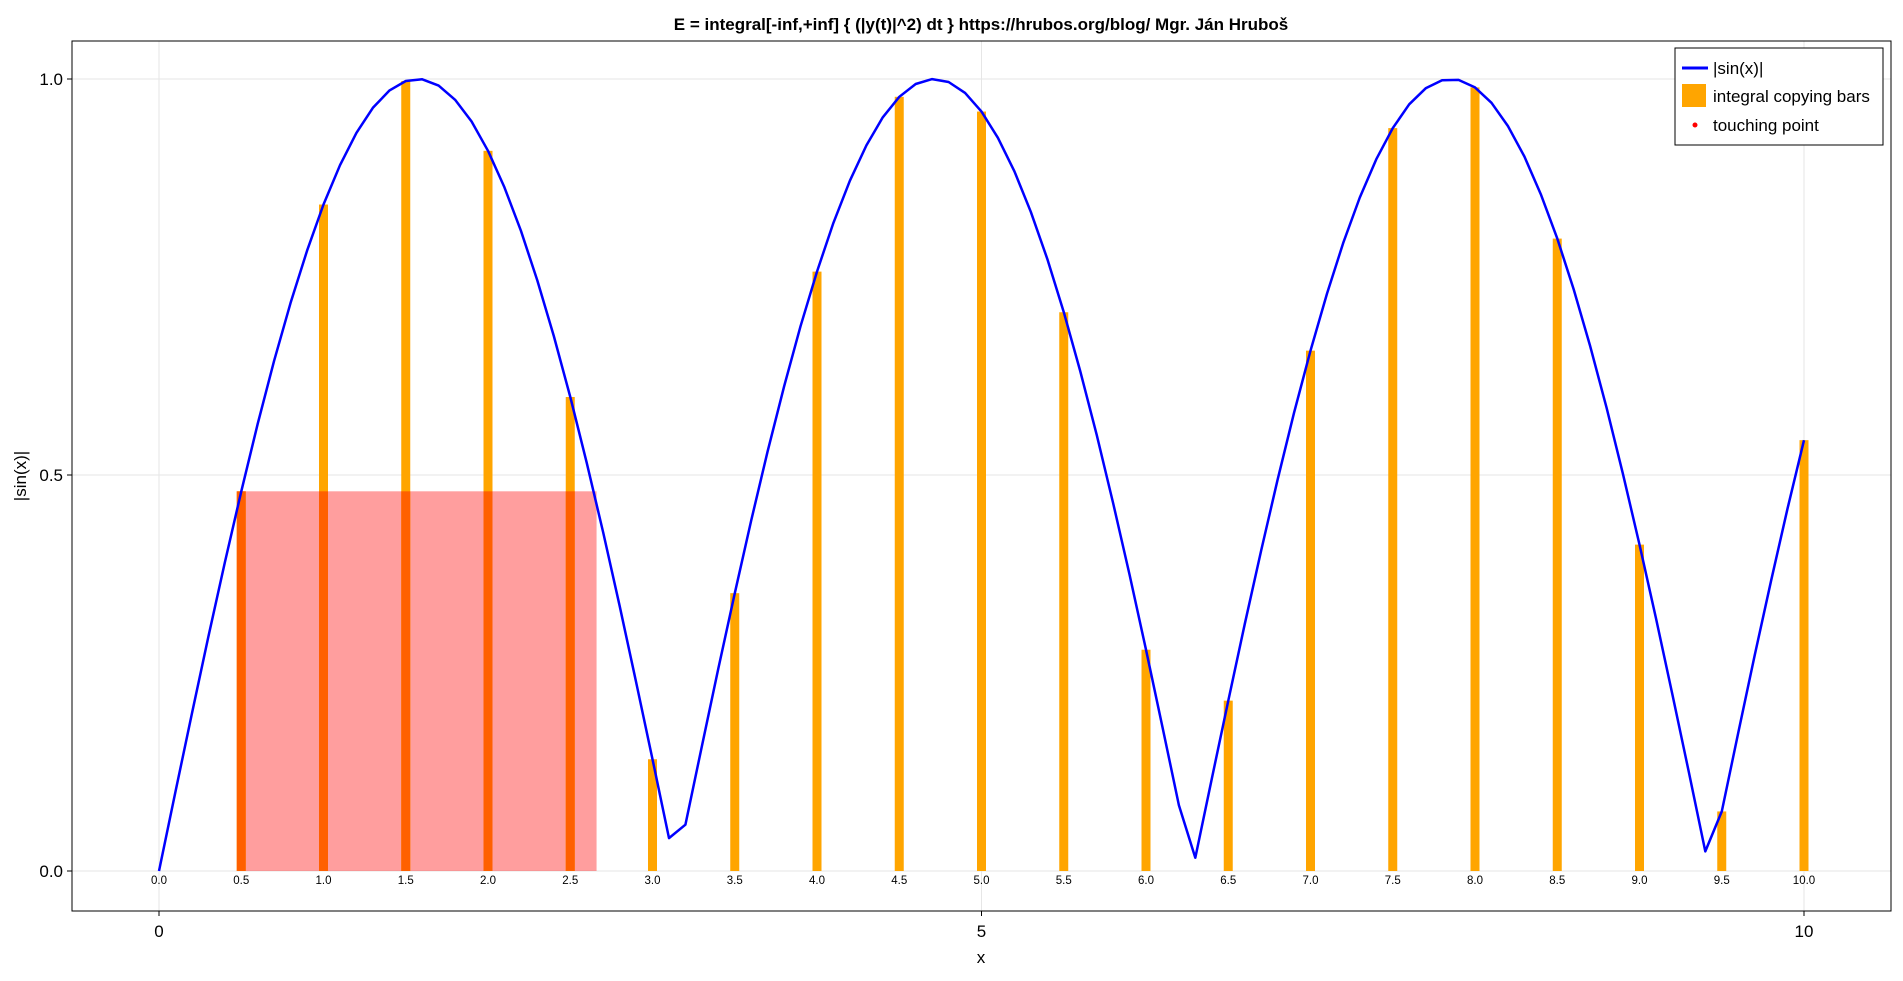 This screenshot has width=1903, height=981. Describe the element at coordinates (158, 931) in the screenshot. I see `x-tick-label-0: 0` at that location.